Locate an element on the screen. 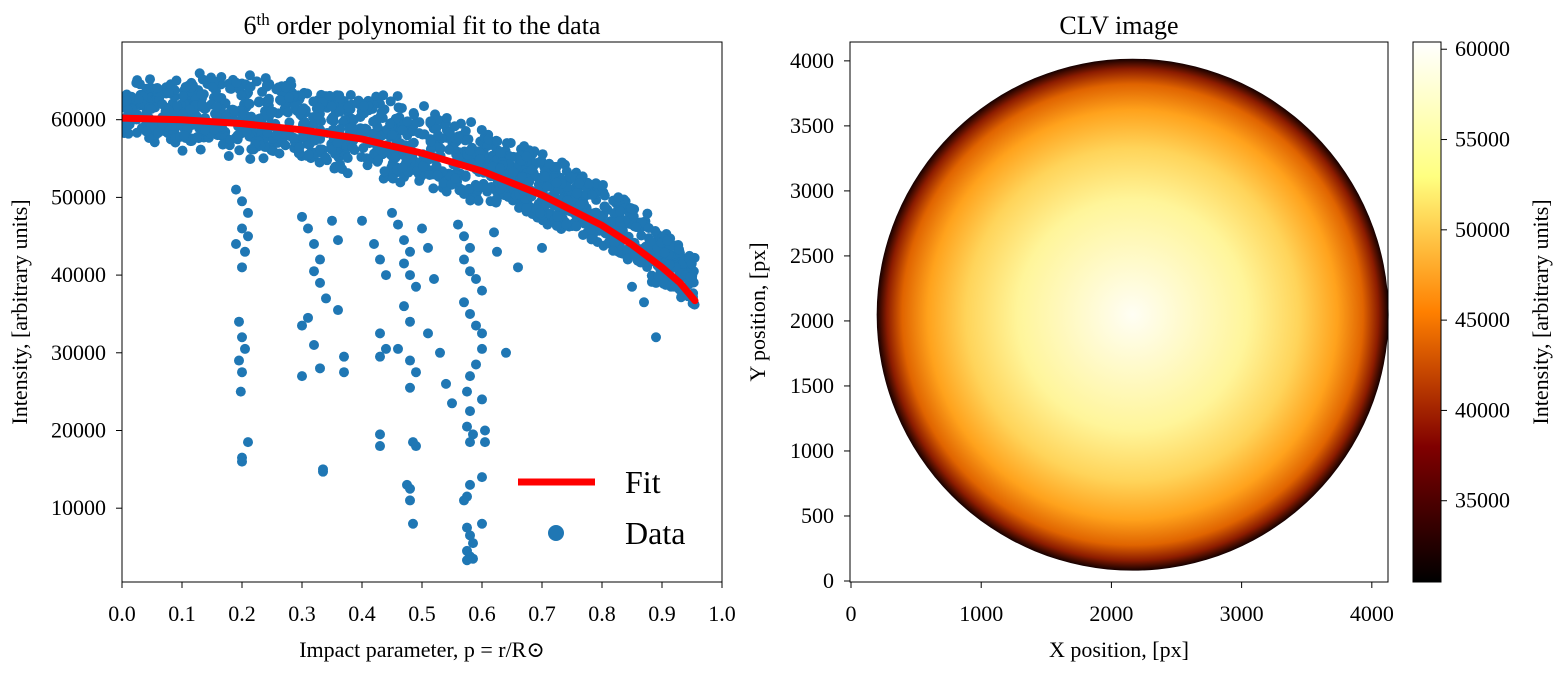  y-tick-label: 1500 is located at coordinates (812, 385).